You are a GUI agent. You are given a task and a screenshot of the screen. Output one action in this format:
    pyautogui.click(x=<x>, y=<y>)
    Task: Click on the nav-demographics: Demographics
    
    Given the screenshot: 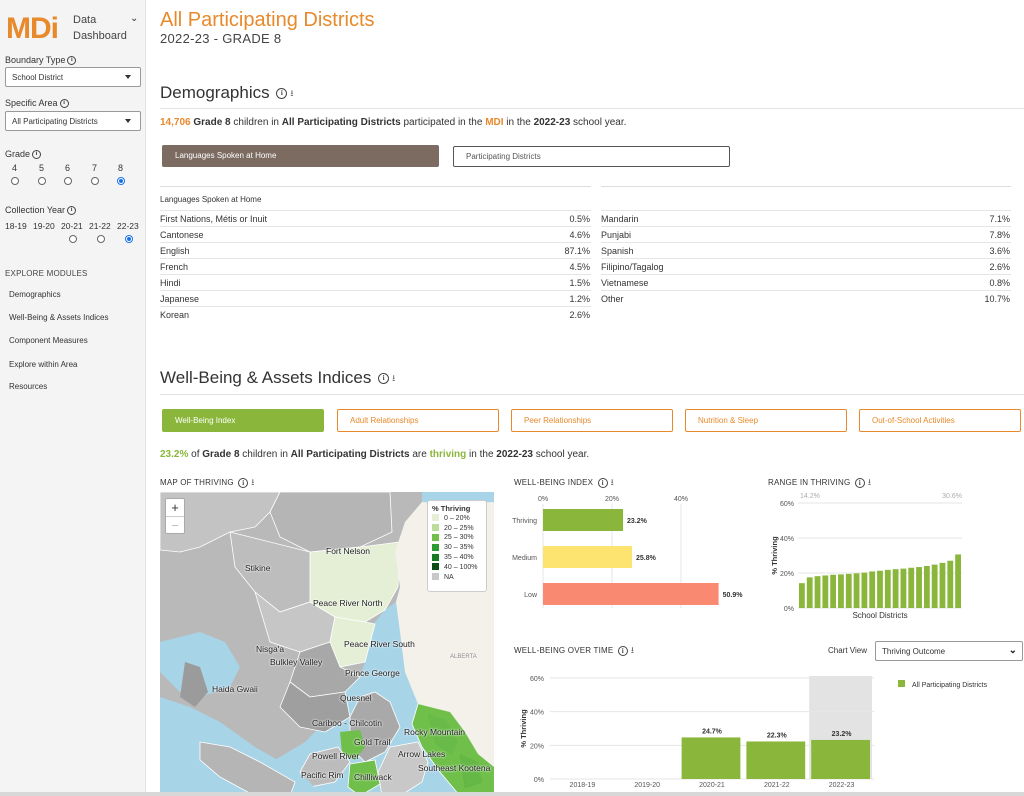 What is the action you would take?
    pyautogui.click(x=35, y=294)
    